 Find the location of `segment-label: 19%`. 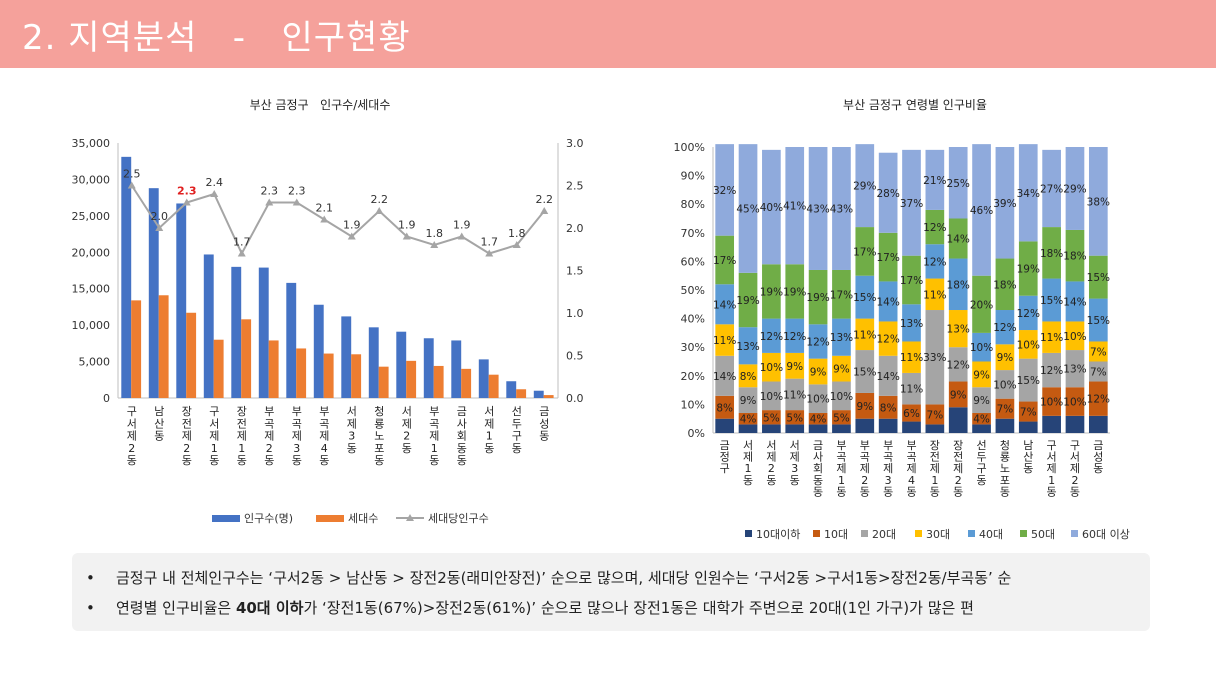

segment-label: 19% is located at coordinates (1028, 270).